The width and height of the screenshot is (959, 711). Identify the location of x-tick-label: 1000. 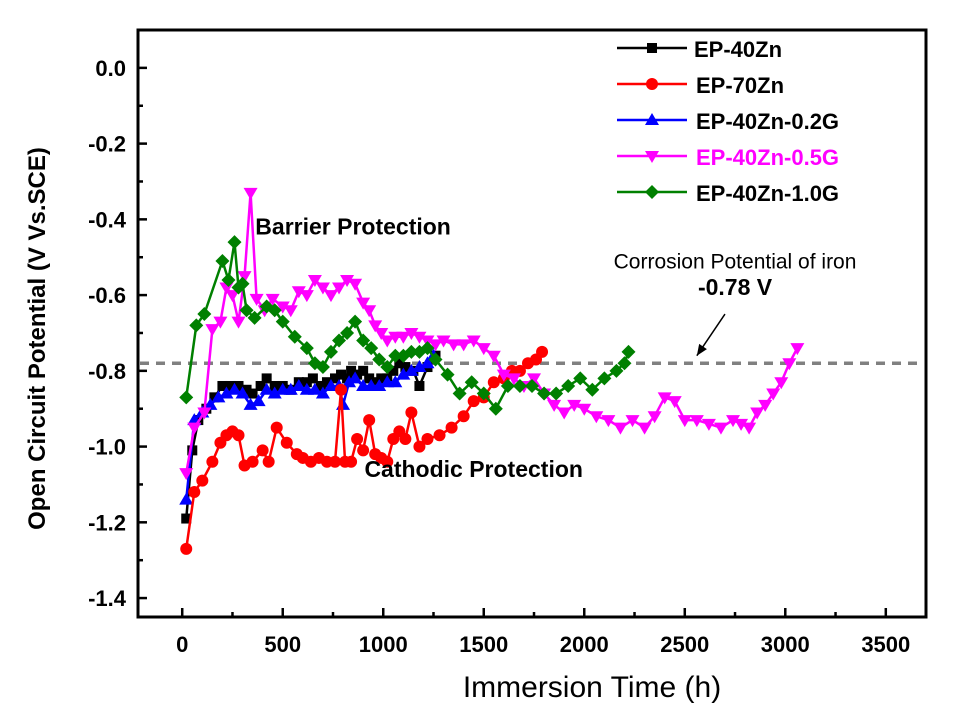
(383, 644).